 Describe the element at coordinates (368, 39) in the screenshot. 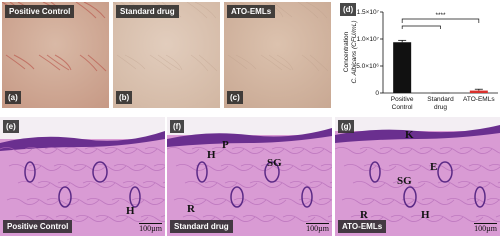

I see `y-tick-label: 1.0×10⁷` at that location.